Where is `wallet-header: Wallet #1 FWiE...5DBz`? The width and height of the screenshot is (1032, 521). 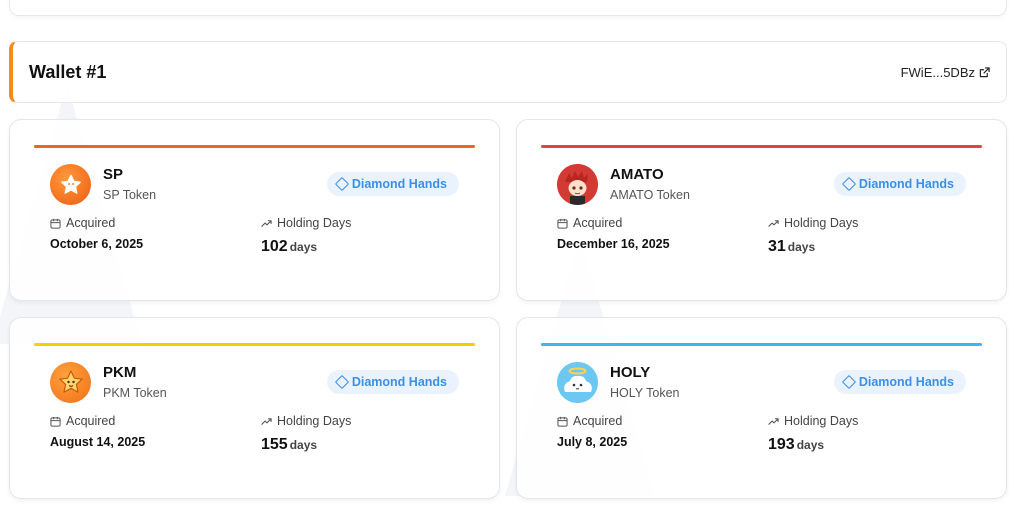 wallet-header: Wallet #1 FWiE...5DBz is located at coordinates (508, 72).